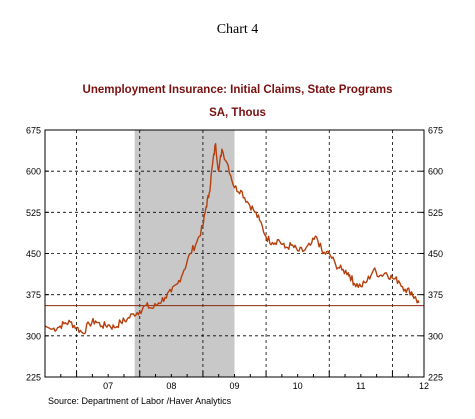 This screenshot has height=419, width=475. Describe the element at coordinates (435, 172) in the screenshot. I see `y-tick-label-right: 600` at that location.